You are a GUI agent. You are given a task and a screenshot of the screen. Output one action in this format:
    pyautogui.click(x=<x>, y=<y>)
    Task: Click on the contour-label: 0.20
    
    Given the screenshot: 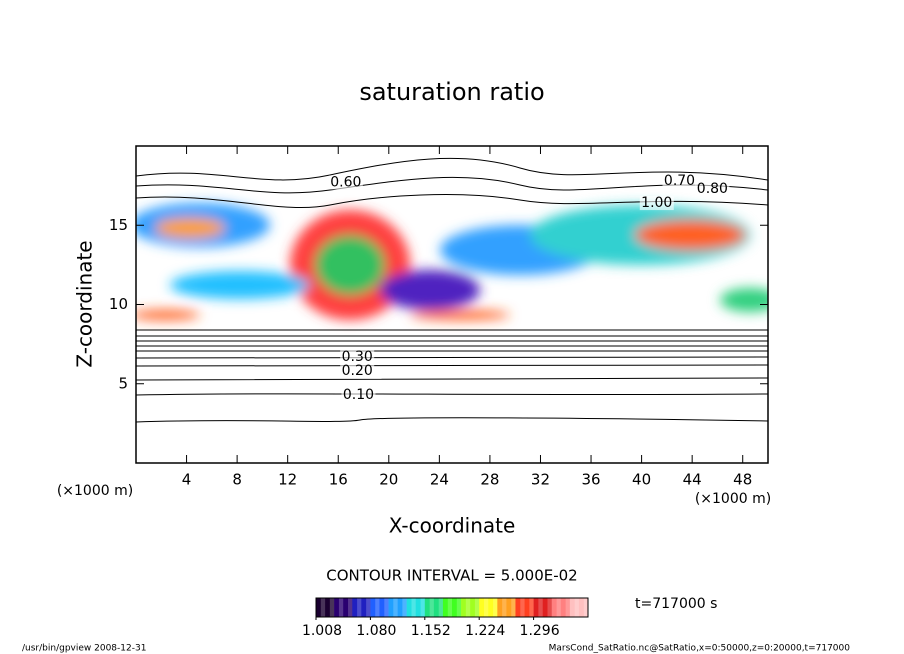 What is the action you would take?
    pyautogui.click(x=357, y=371)
    